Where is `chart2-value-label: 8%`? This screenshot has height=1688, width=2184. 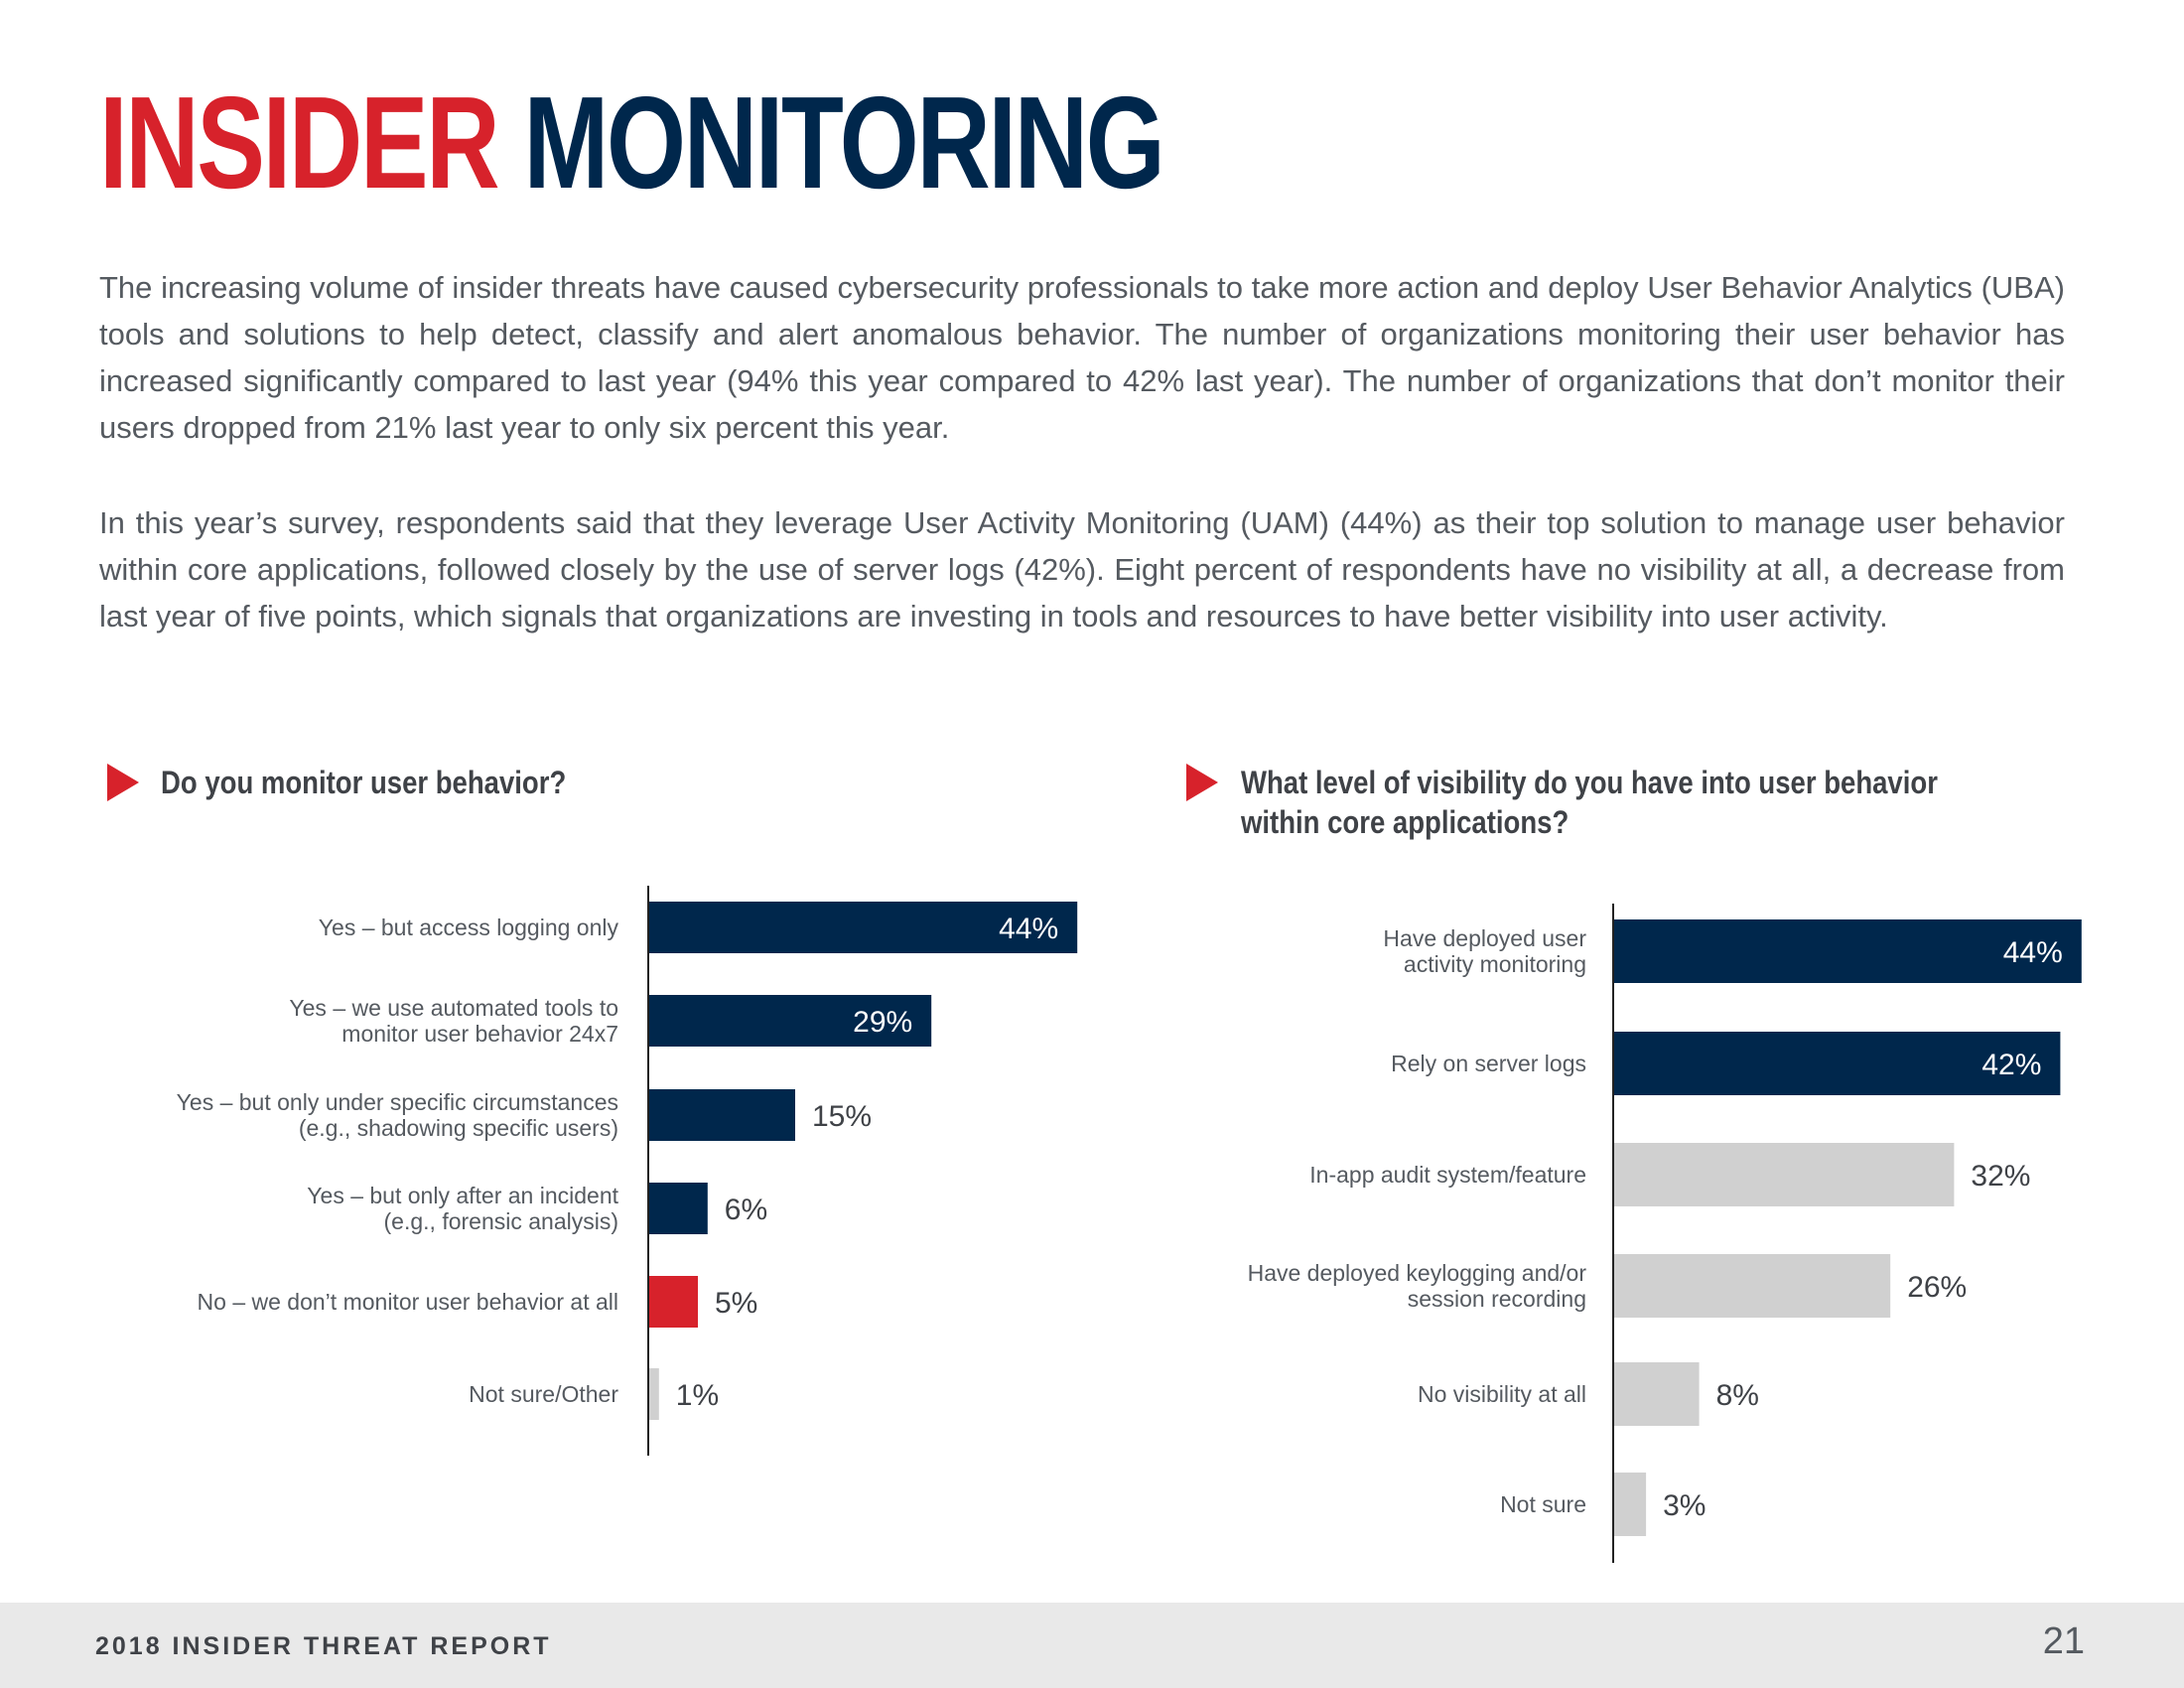
chart2-value-label: 8% is located at coordinates (1737, 1395).